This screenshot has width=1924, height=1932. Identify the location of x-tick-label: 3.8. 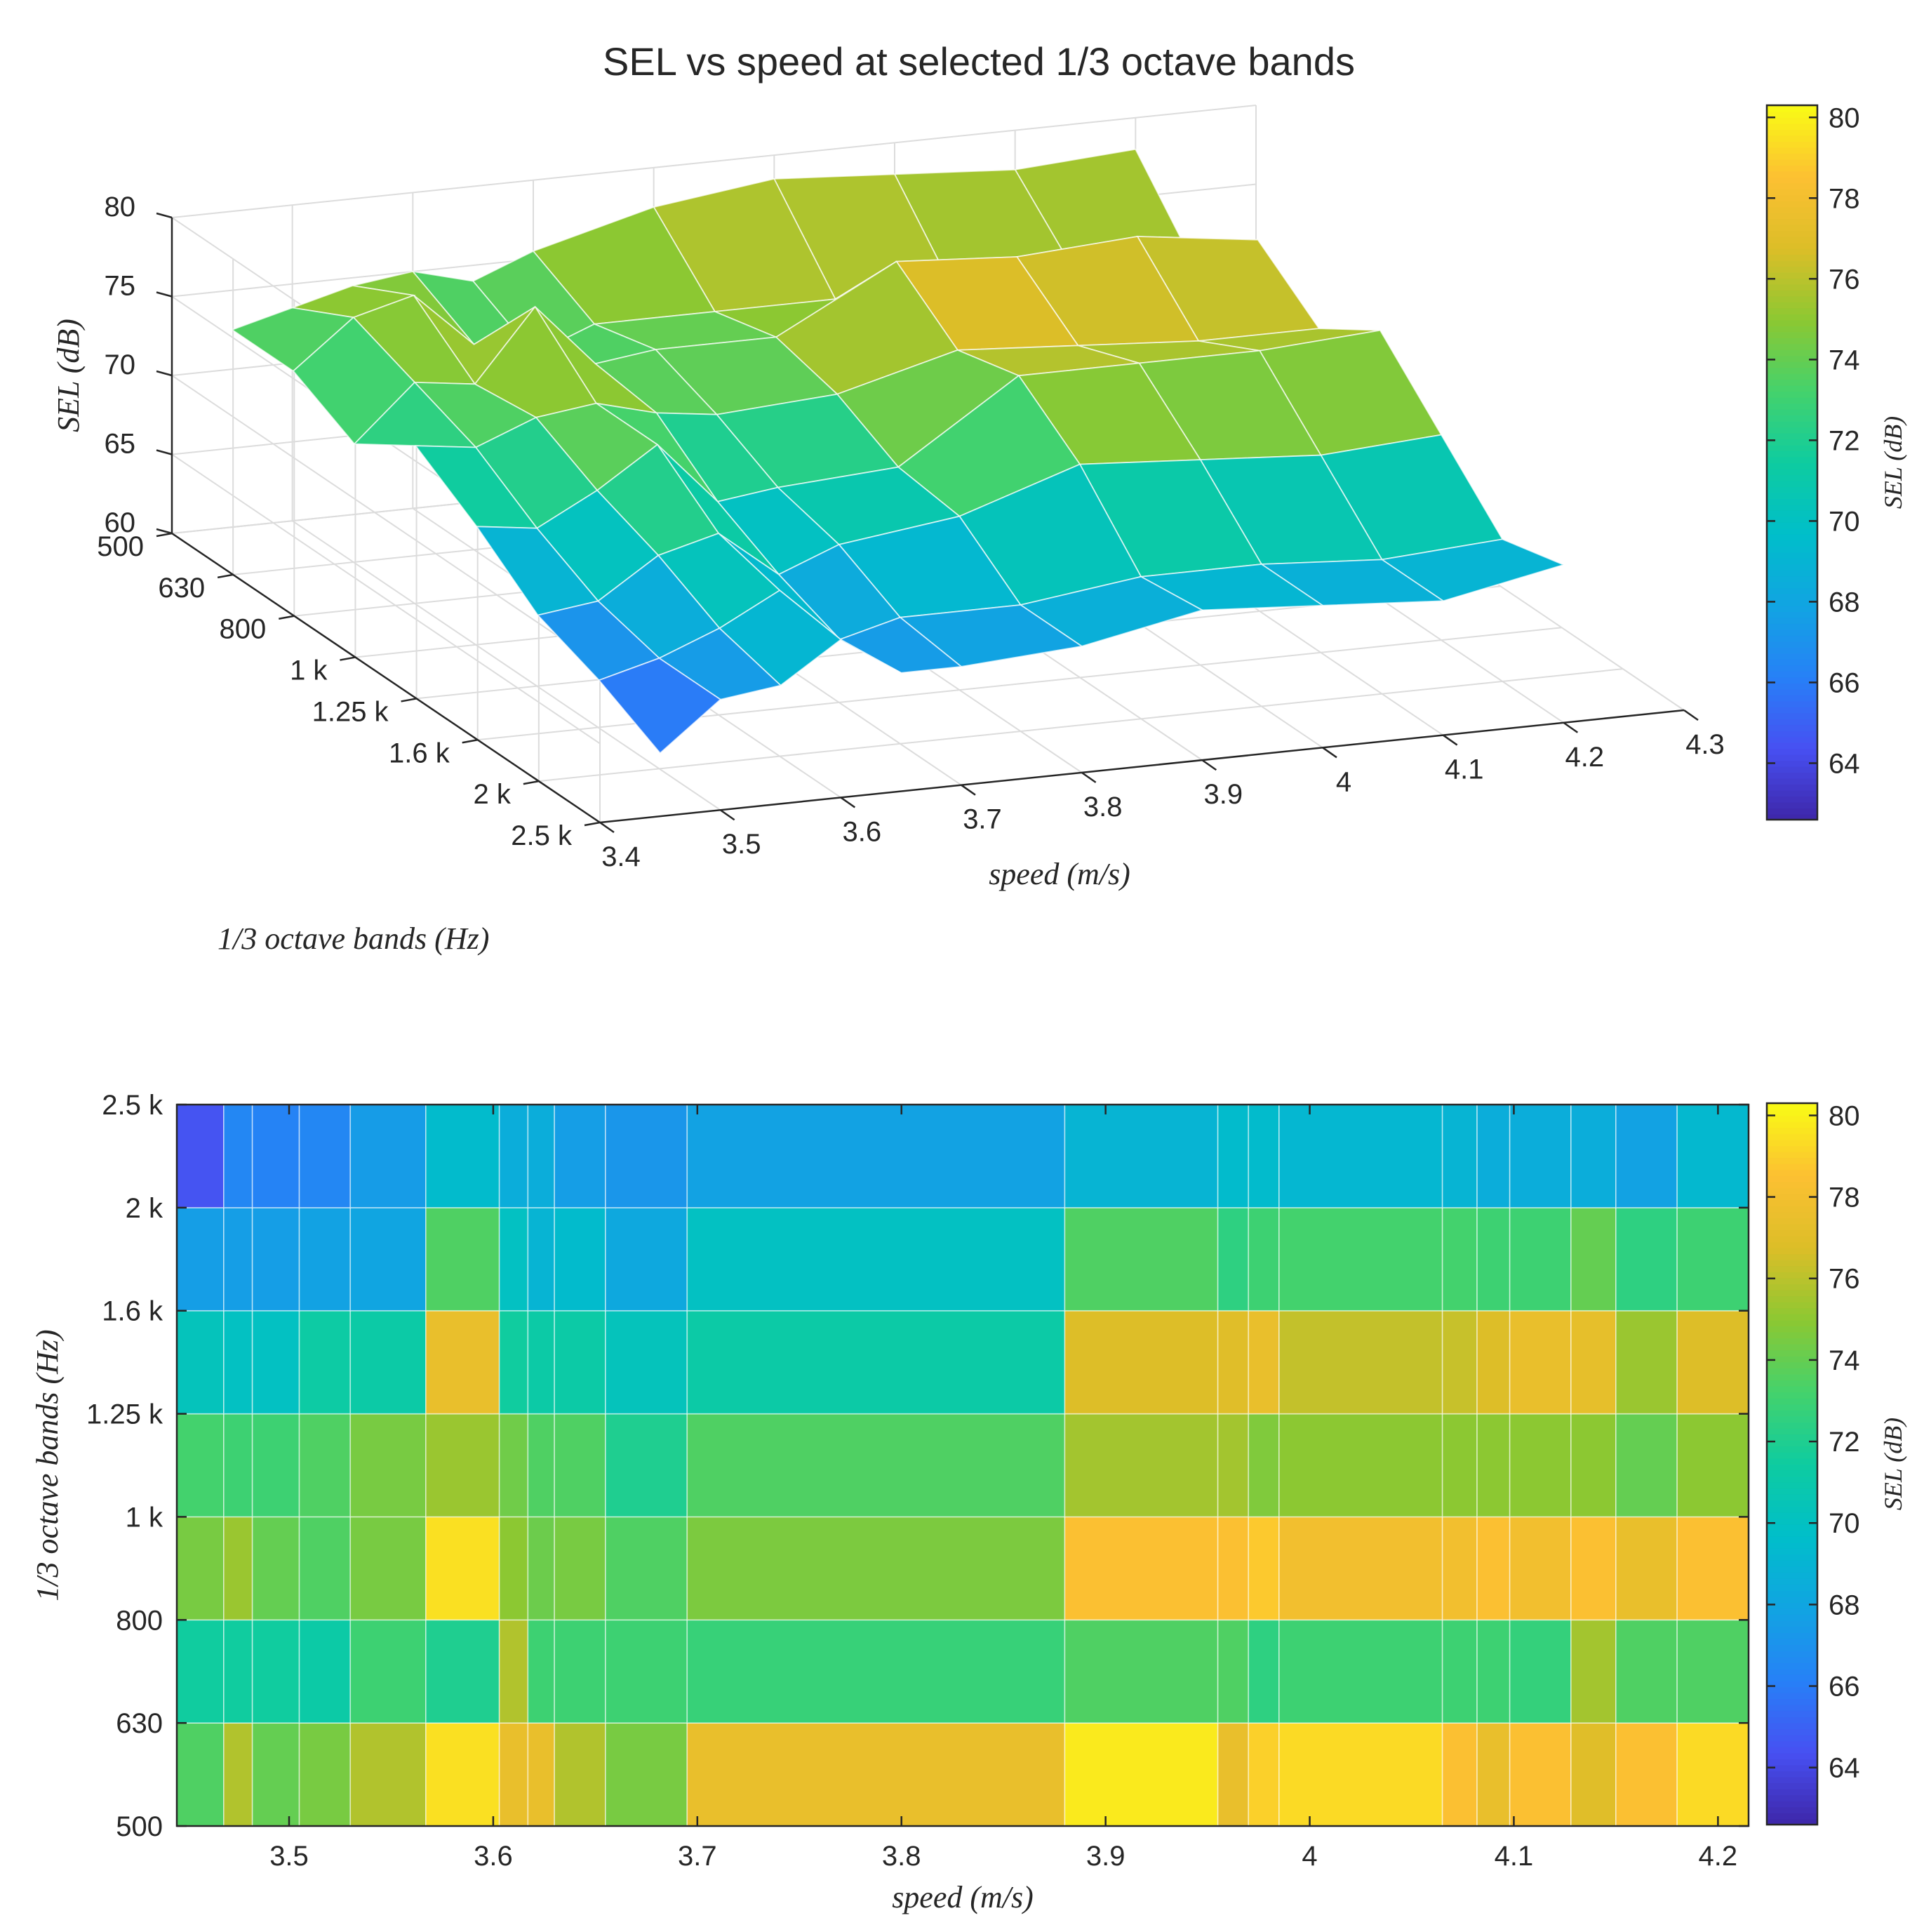
(1103, 807).